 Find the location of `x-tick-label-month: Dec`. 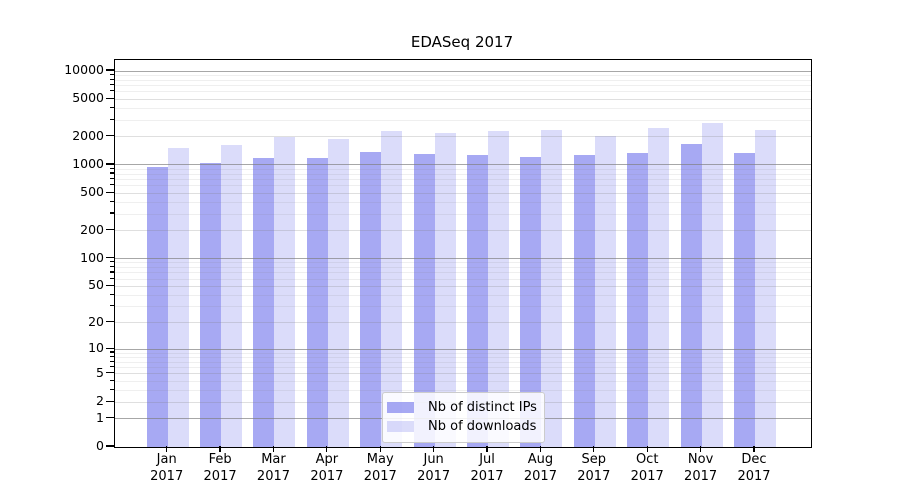

x-tick-label-month: Dec is located at coordinates (754, 459).